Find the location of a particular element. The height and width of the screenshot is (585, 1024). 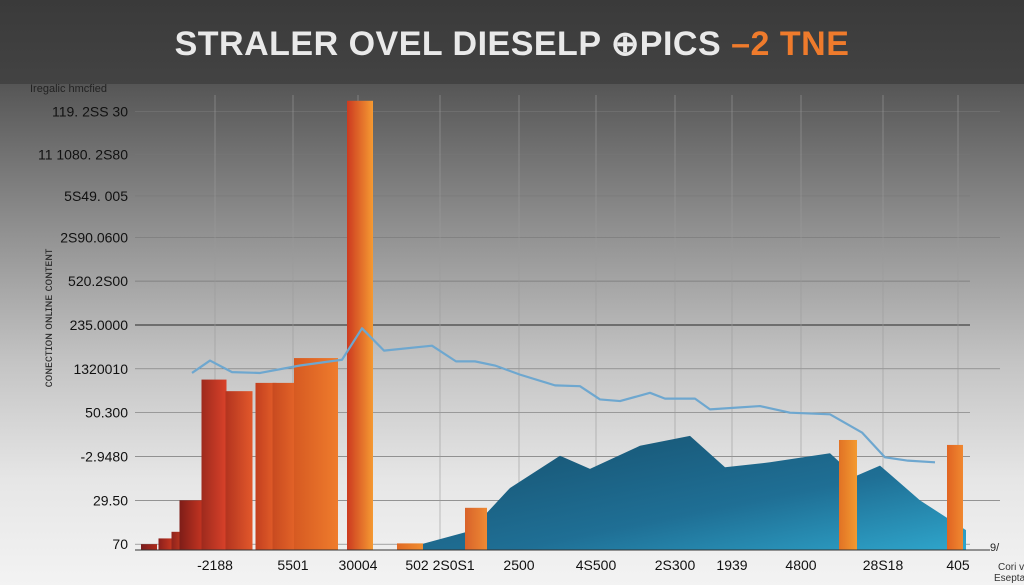

chart-title: STRALER OVEL DIESELP ⊕PICS –2 TNE is located at coordinates (512, 44).